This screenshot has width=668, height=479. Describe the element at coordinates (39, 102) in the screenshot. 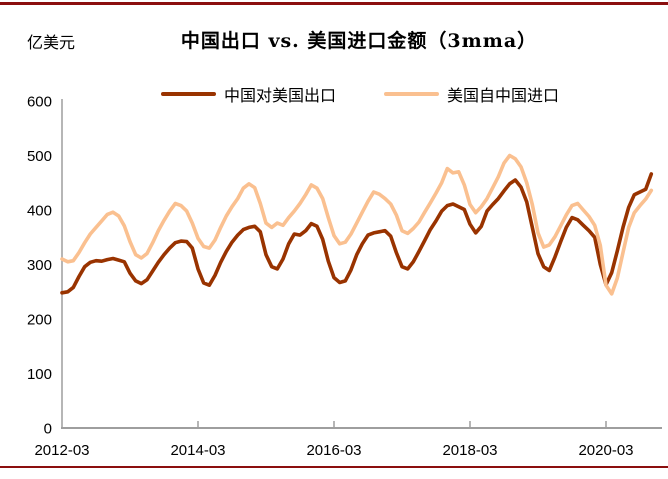

I see `y-tick-label: 600` at that location.